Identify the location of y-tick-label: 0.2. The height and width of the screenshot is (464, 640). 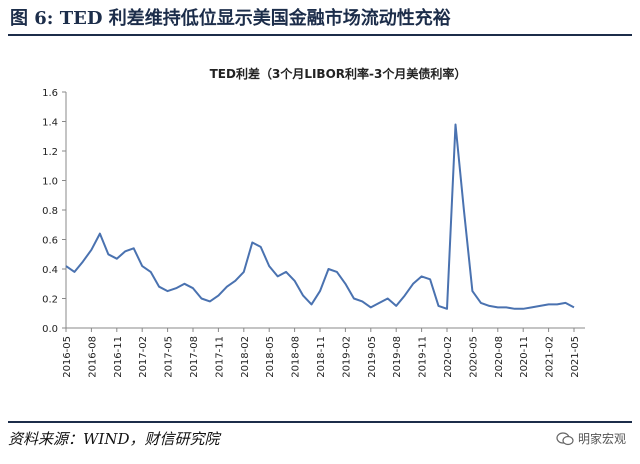
(50, 300).